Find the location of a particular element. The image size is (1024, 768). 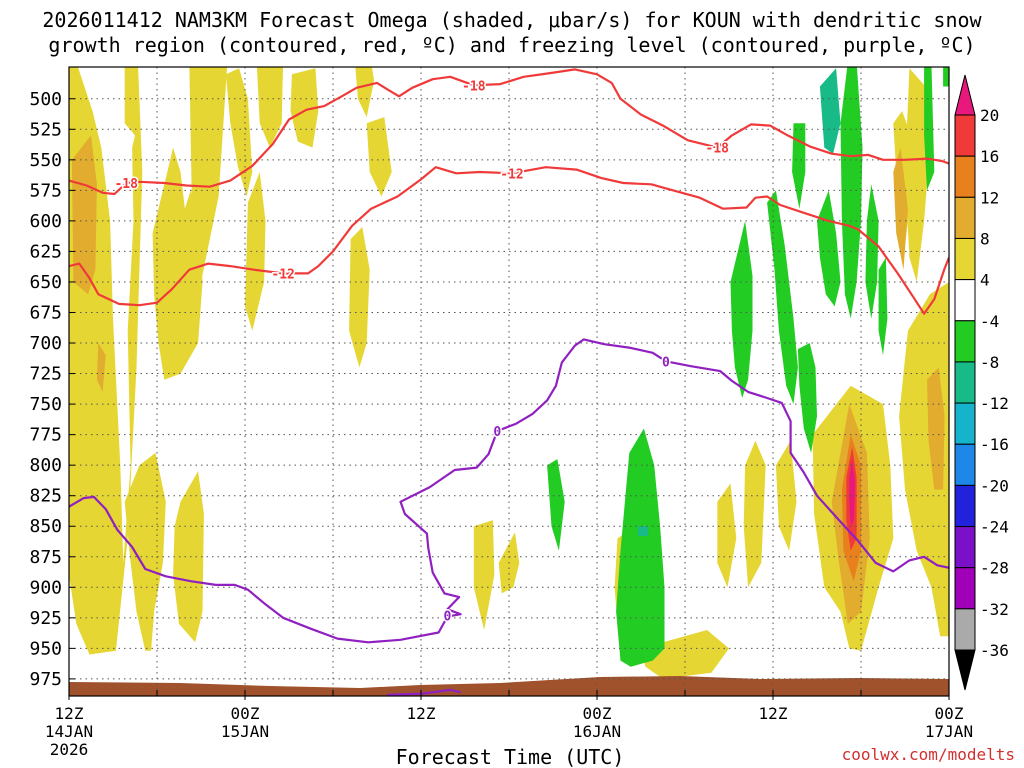

terrain-layer is located at coordinates (509, 686).